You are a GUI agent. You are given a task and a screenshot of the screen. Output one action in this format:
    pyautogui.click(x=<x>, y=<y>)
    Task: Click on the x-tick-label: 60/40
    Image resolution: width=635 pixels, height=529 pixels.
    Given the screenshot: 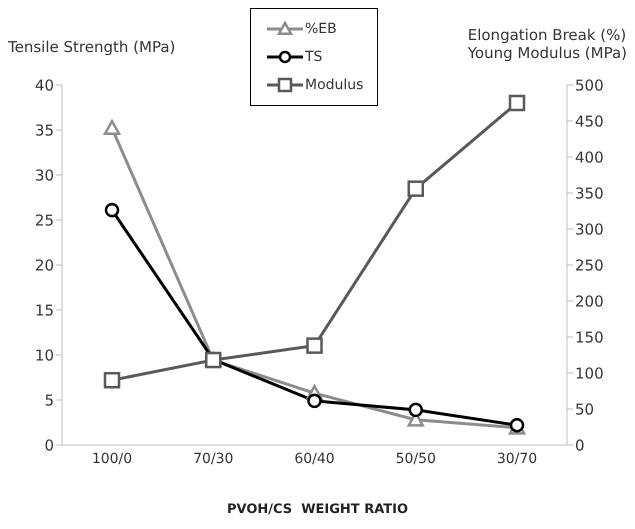 What is the action you would take?
    pyautogui.click(x=314, y=458)
    